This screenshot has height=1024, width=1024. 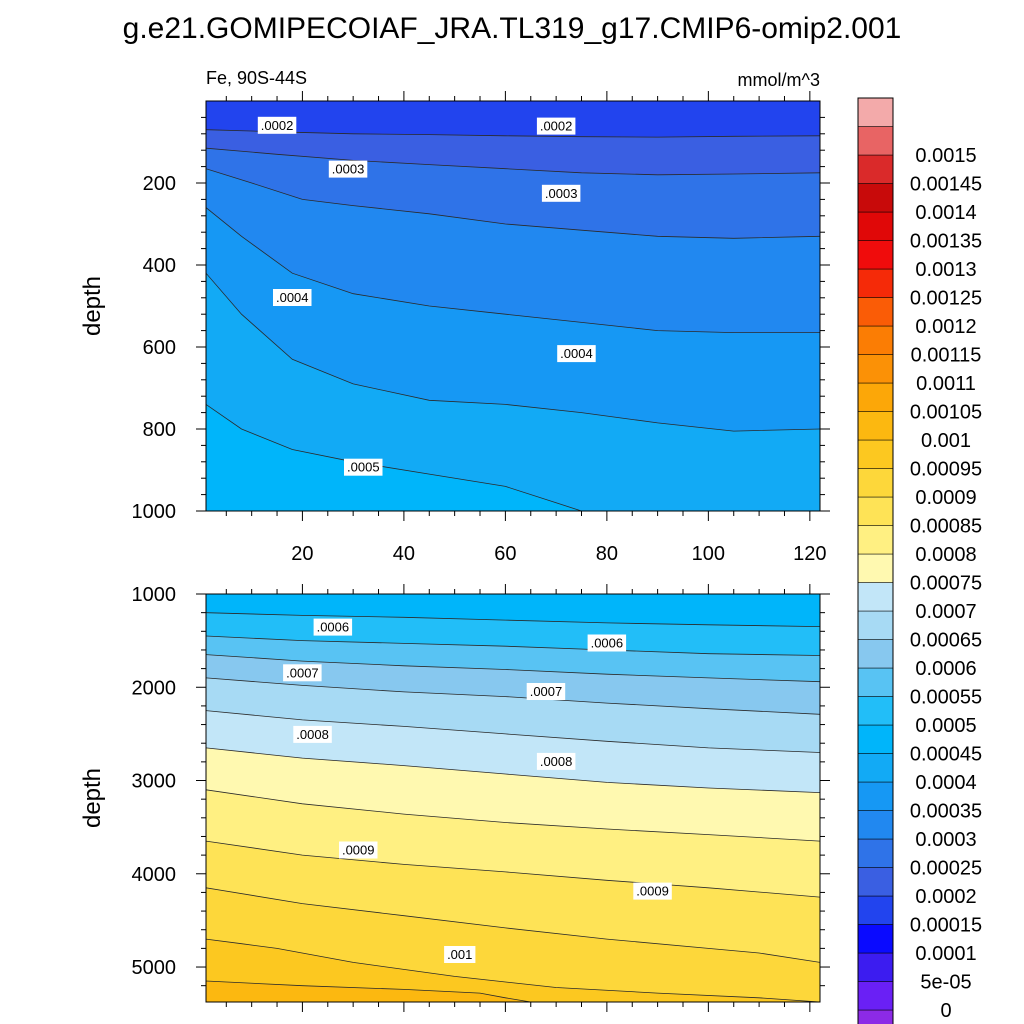 What do you see at coordinates (809, 554) in the screenshot?
I see `x-tick-label: 120` at bounding box center [809, 554].